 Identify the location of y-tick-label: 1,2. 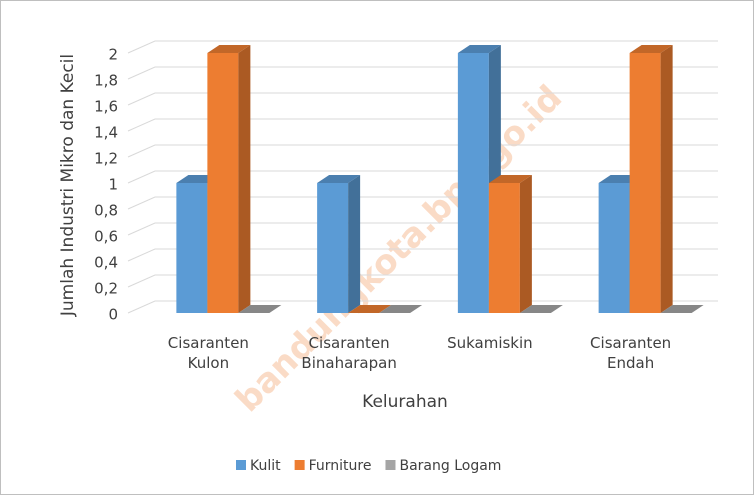
(106, 159).